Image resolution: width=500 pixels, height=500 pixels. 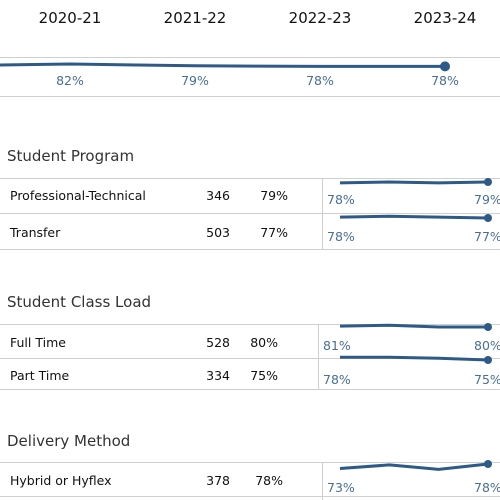 I want to click on year-header-2022-23: 2022-23, so click(x=320, y=18).